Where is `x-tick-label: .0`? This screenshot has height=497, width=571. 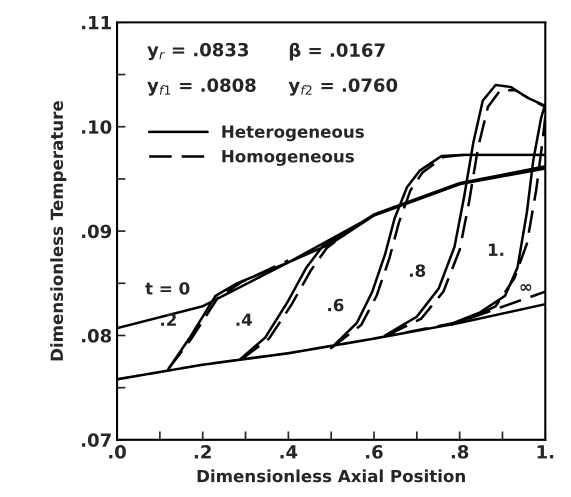
x-tick-label: .0 is located at coordinates (117, 452).